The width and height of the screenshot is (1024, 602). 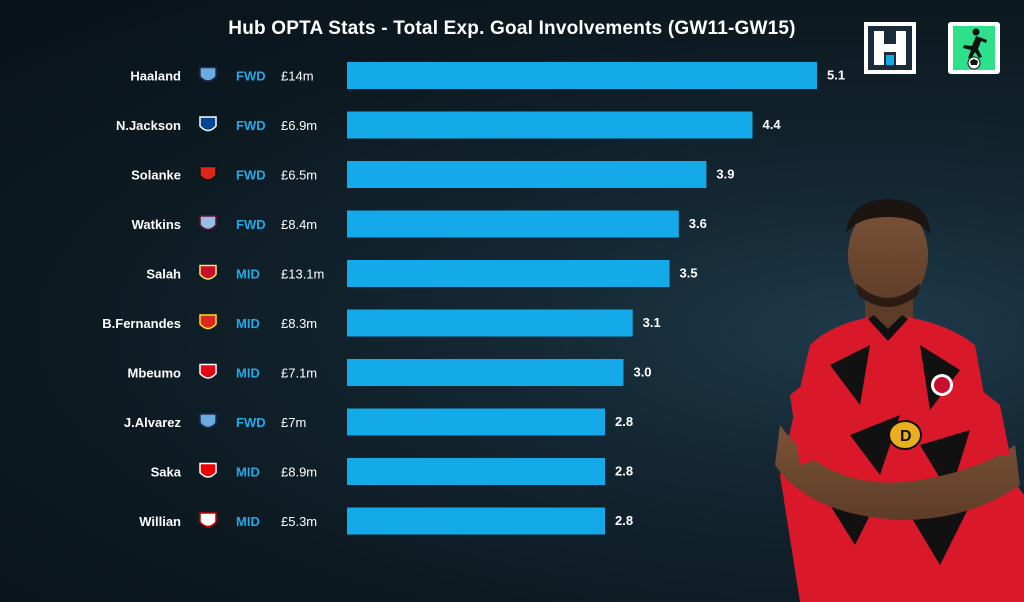 What do you see at coordinates (299, 521) in the screenshot?
I see `price-label: £5.3m` at bounding box center [299, 521].